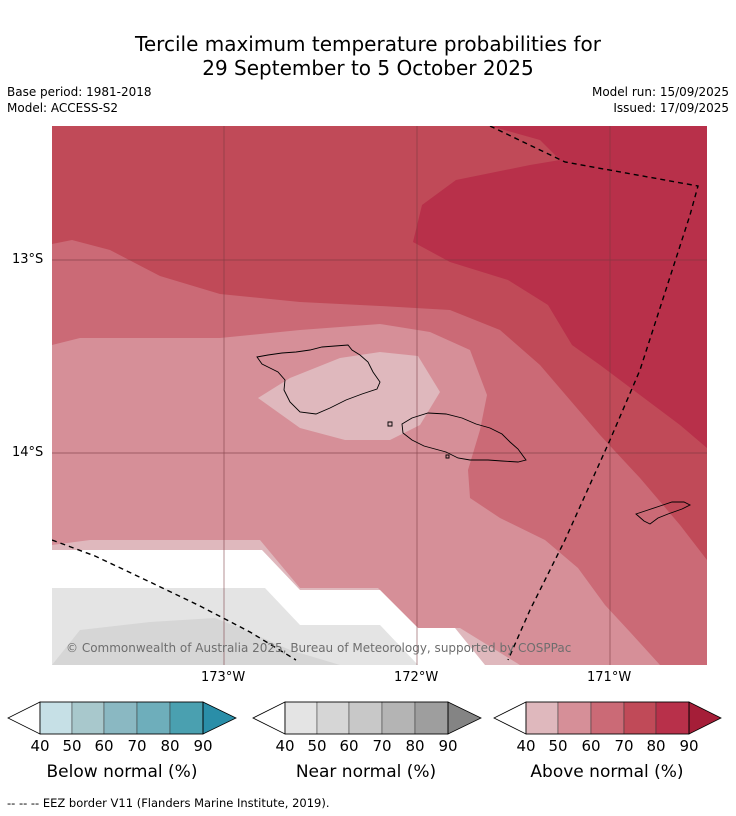 The width and height of the screenshot is (736, 816). I want to click on issued-date: Issued: 17/09/2025, so click(671, 108).